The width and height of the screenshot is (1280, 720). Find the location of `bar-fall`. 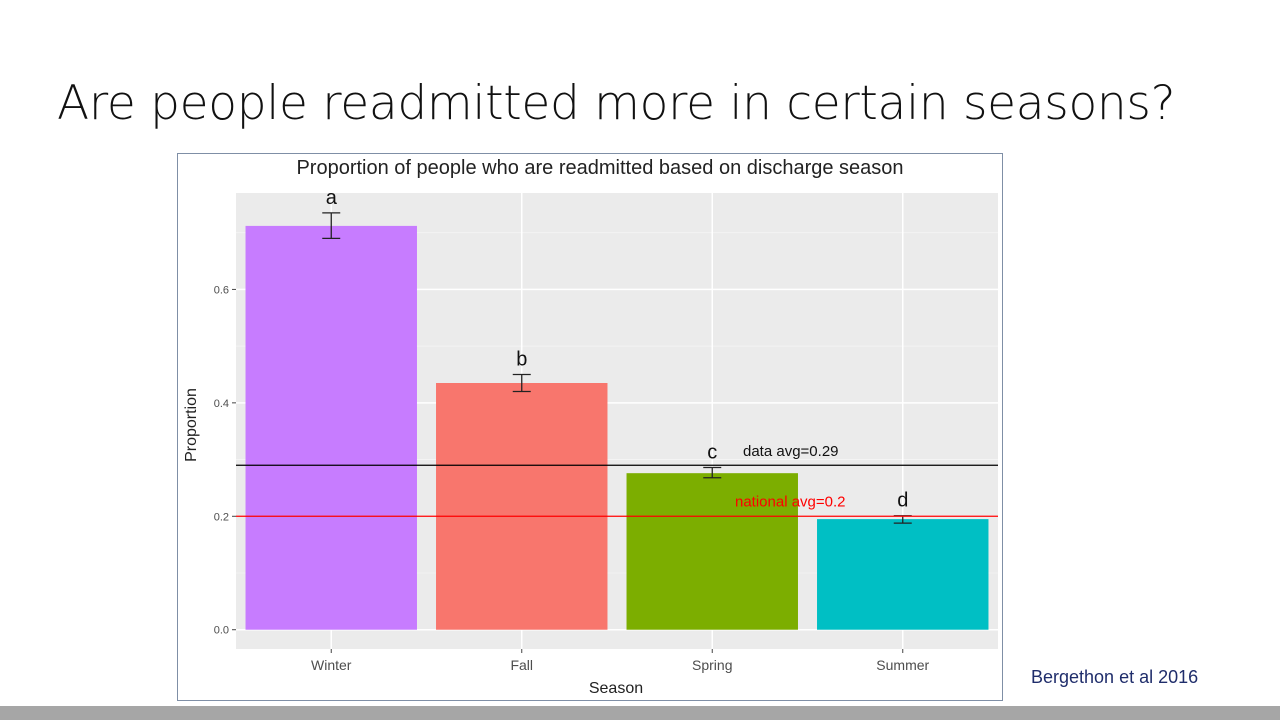

bar-fall is located at coordinates (522, 506).